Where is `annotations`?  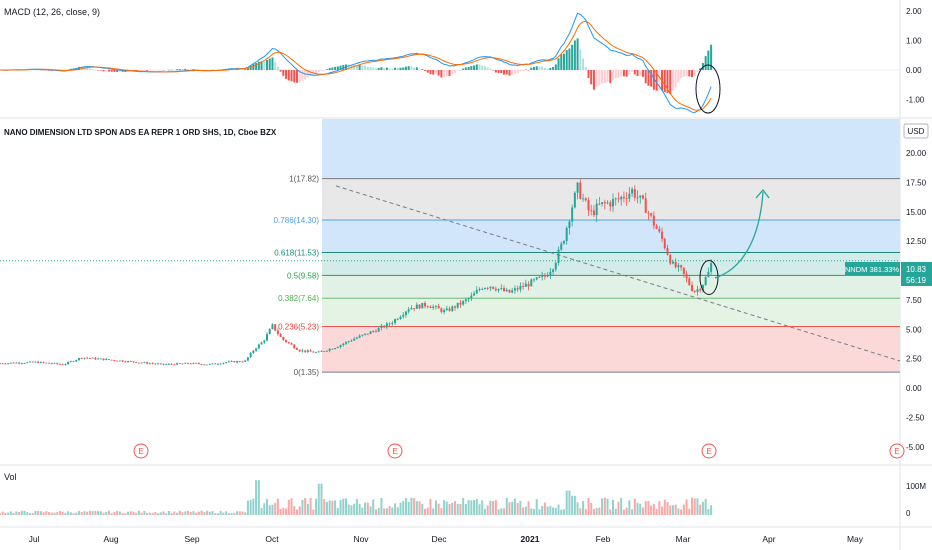 annotations is located at coordinates (732, 180).